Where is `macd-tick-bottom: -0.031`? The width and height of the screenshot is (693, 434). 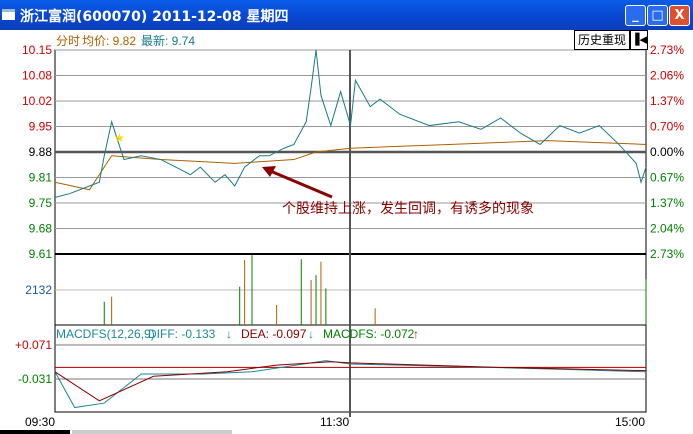
macd-tick-bottom: -0.031 is located at coordinates (35, 379).